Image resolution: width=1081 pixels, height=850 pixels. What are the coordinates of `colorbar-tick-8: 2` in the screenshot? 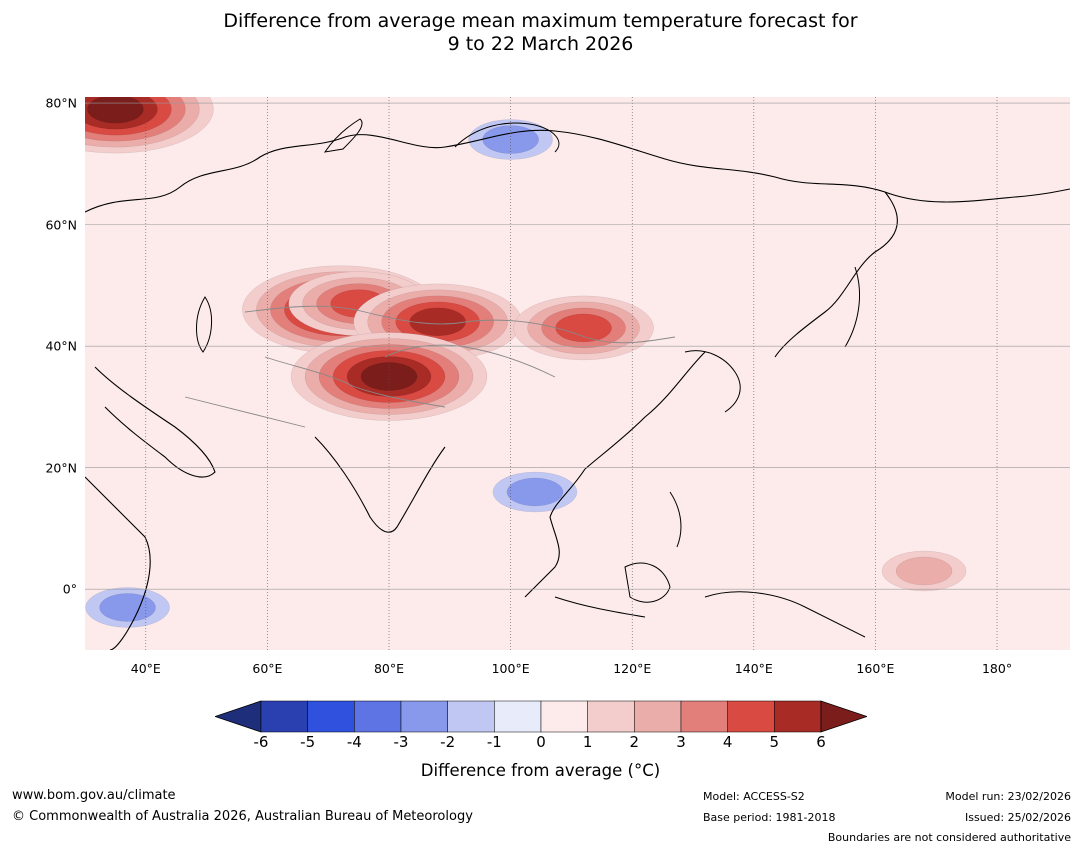 It's located at (634, 742).